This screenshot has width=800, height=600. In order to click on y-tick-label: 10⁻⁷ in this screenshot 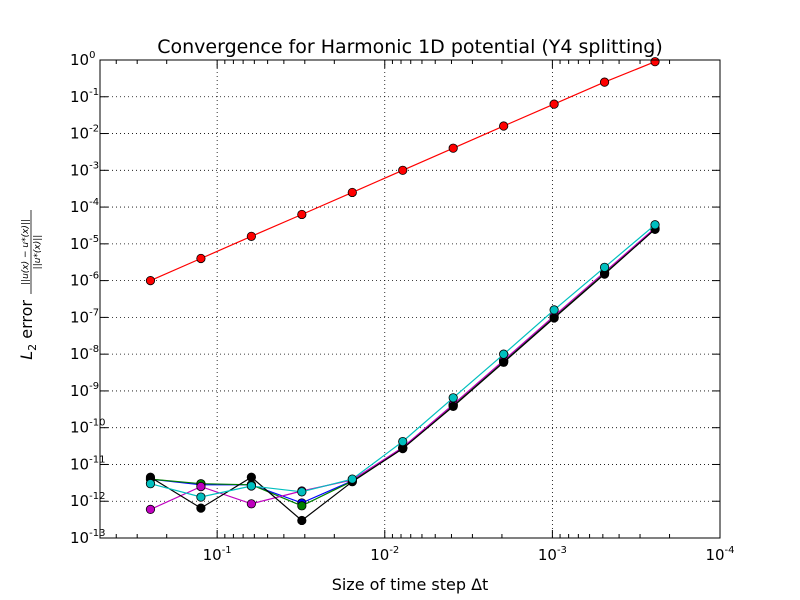, I will do `click(84, 316)`.